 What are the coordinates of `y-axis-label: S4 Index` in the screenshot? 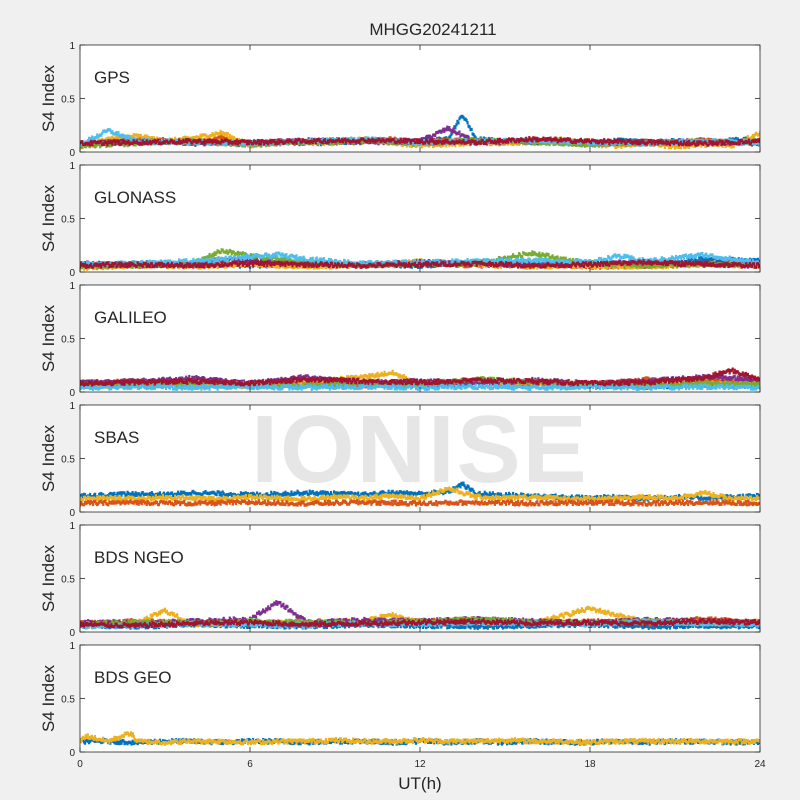 It's located at (48, 98).